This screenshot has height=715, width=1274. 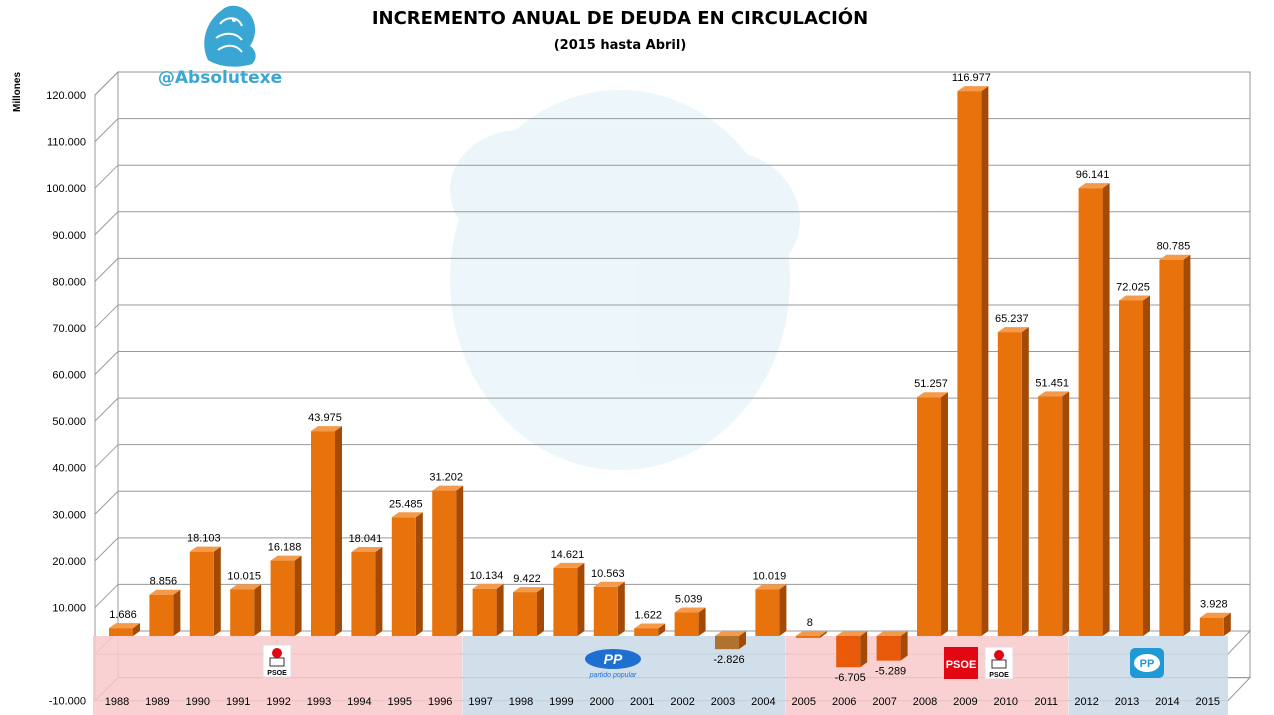 What do you see at coordinates (689, 600) in the screenshot?
I see `data-label-2002: 5.039` at bounding box center [689, 600].